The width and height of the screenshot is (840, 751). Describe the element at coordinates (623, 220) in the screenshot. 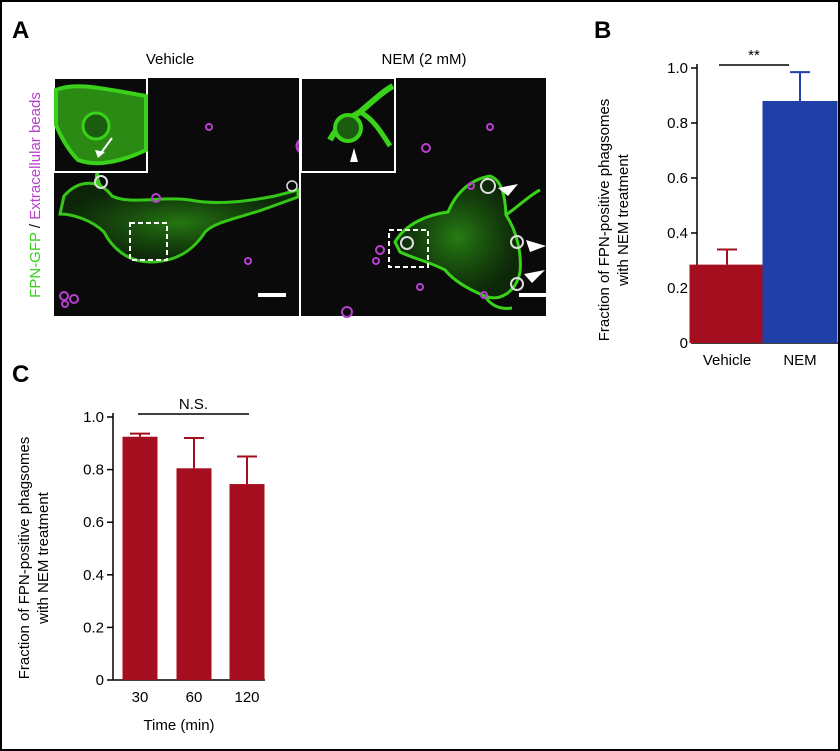

I see `chart-b-ylabel-line2: with NEM treatment` at that location.